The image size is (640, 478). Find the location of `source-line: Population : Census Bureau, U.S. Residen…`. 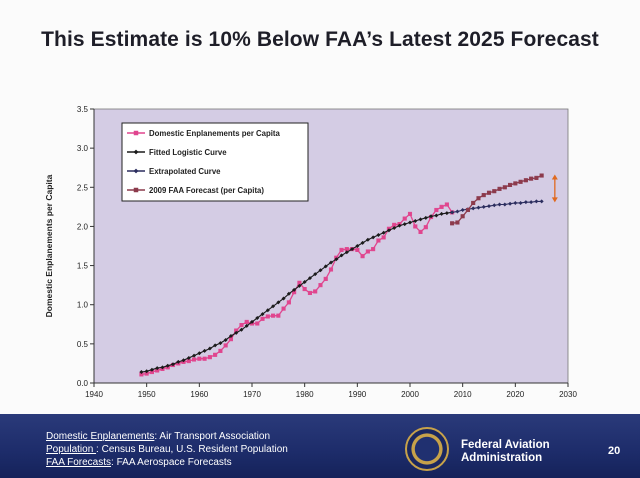

source-line: Population : Census Bureau, U.S. Residen… is located at coordinates (167, 449).